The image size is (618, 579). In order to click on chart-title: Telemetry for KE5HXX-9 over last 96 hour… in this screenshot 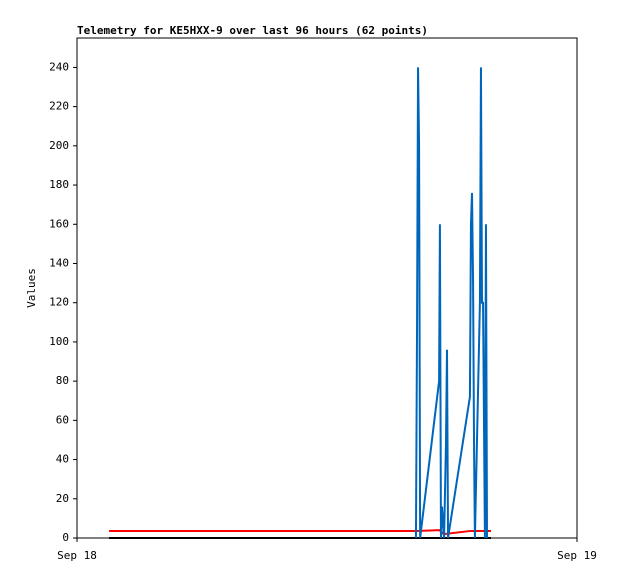, I will do `click(252, 30)`.